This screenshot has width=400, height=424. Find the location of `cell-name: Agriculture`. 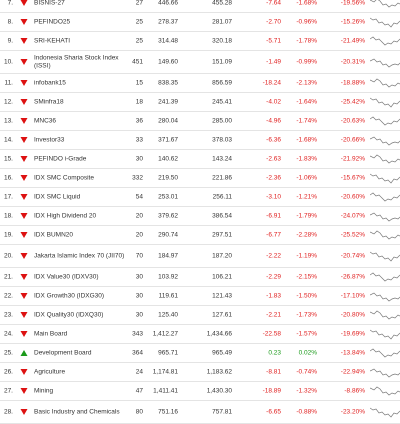

cell-name: Agriculture is located at coordinates (50, 372).